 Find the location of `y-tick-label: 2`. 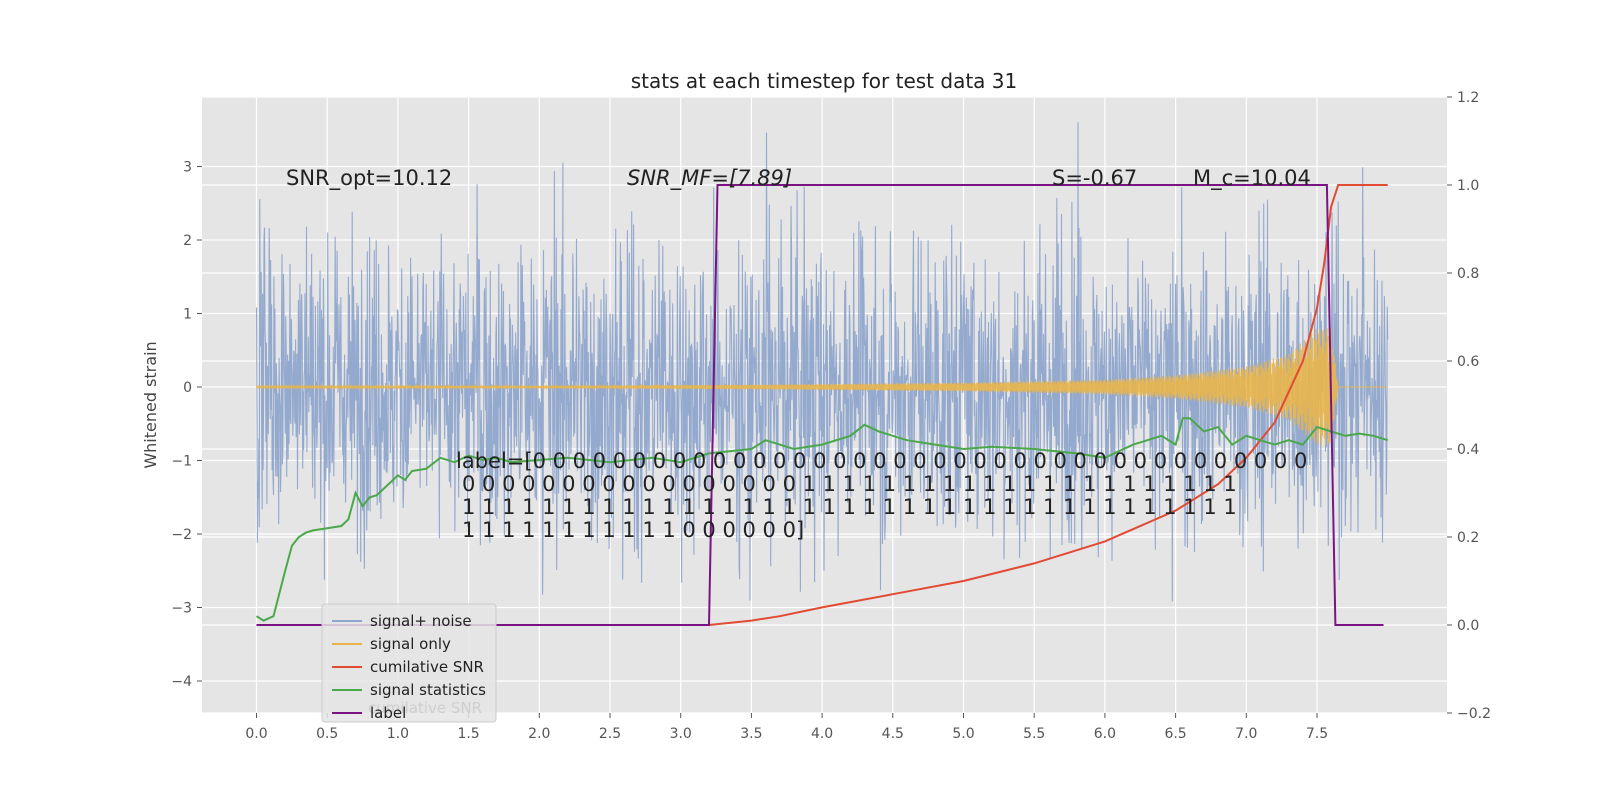

y-tick-label: 2 is located at coordinates (187, 241).